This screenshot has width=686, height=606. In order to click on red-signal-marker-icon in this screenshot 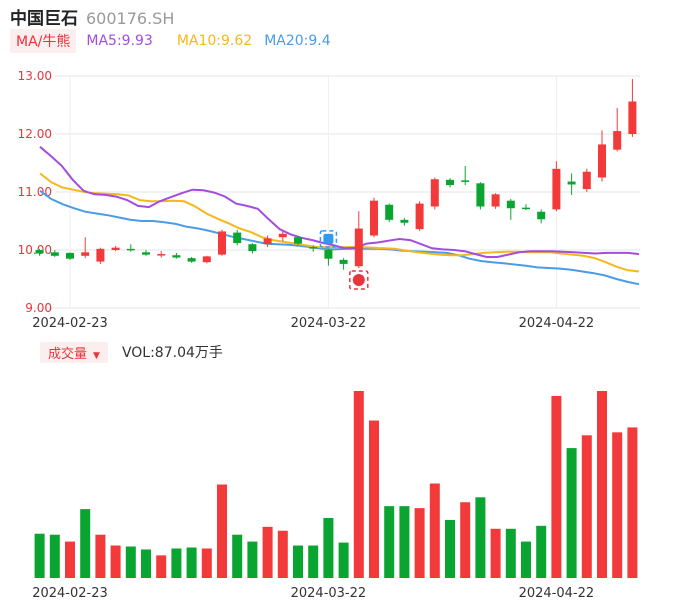, I will do `click(359, 280)`.